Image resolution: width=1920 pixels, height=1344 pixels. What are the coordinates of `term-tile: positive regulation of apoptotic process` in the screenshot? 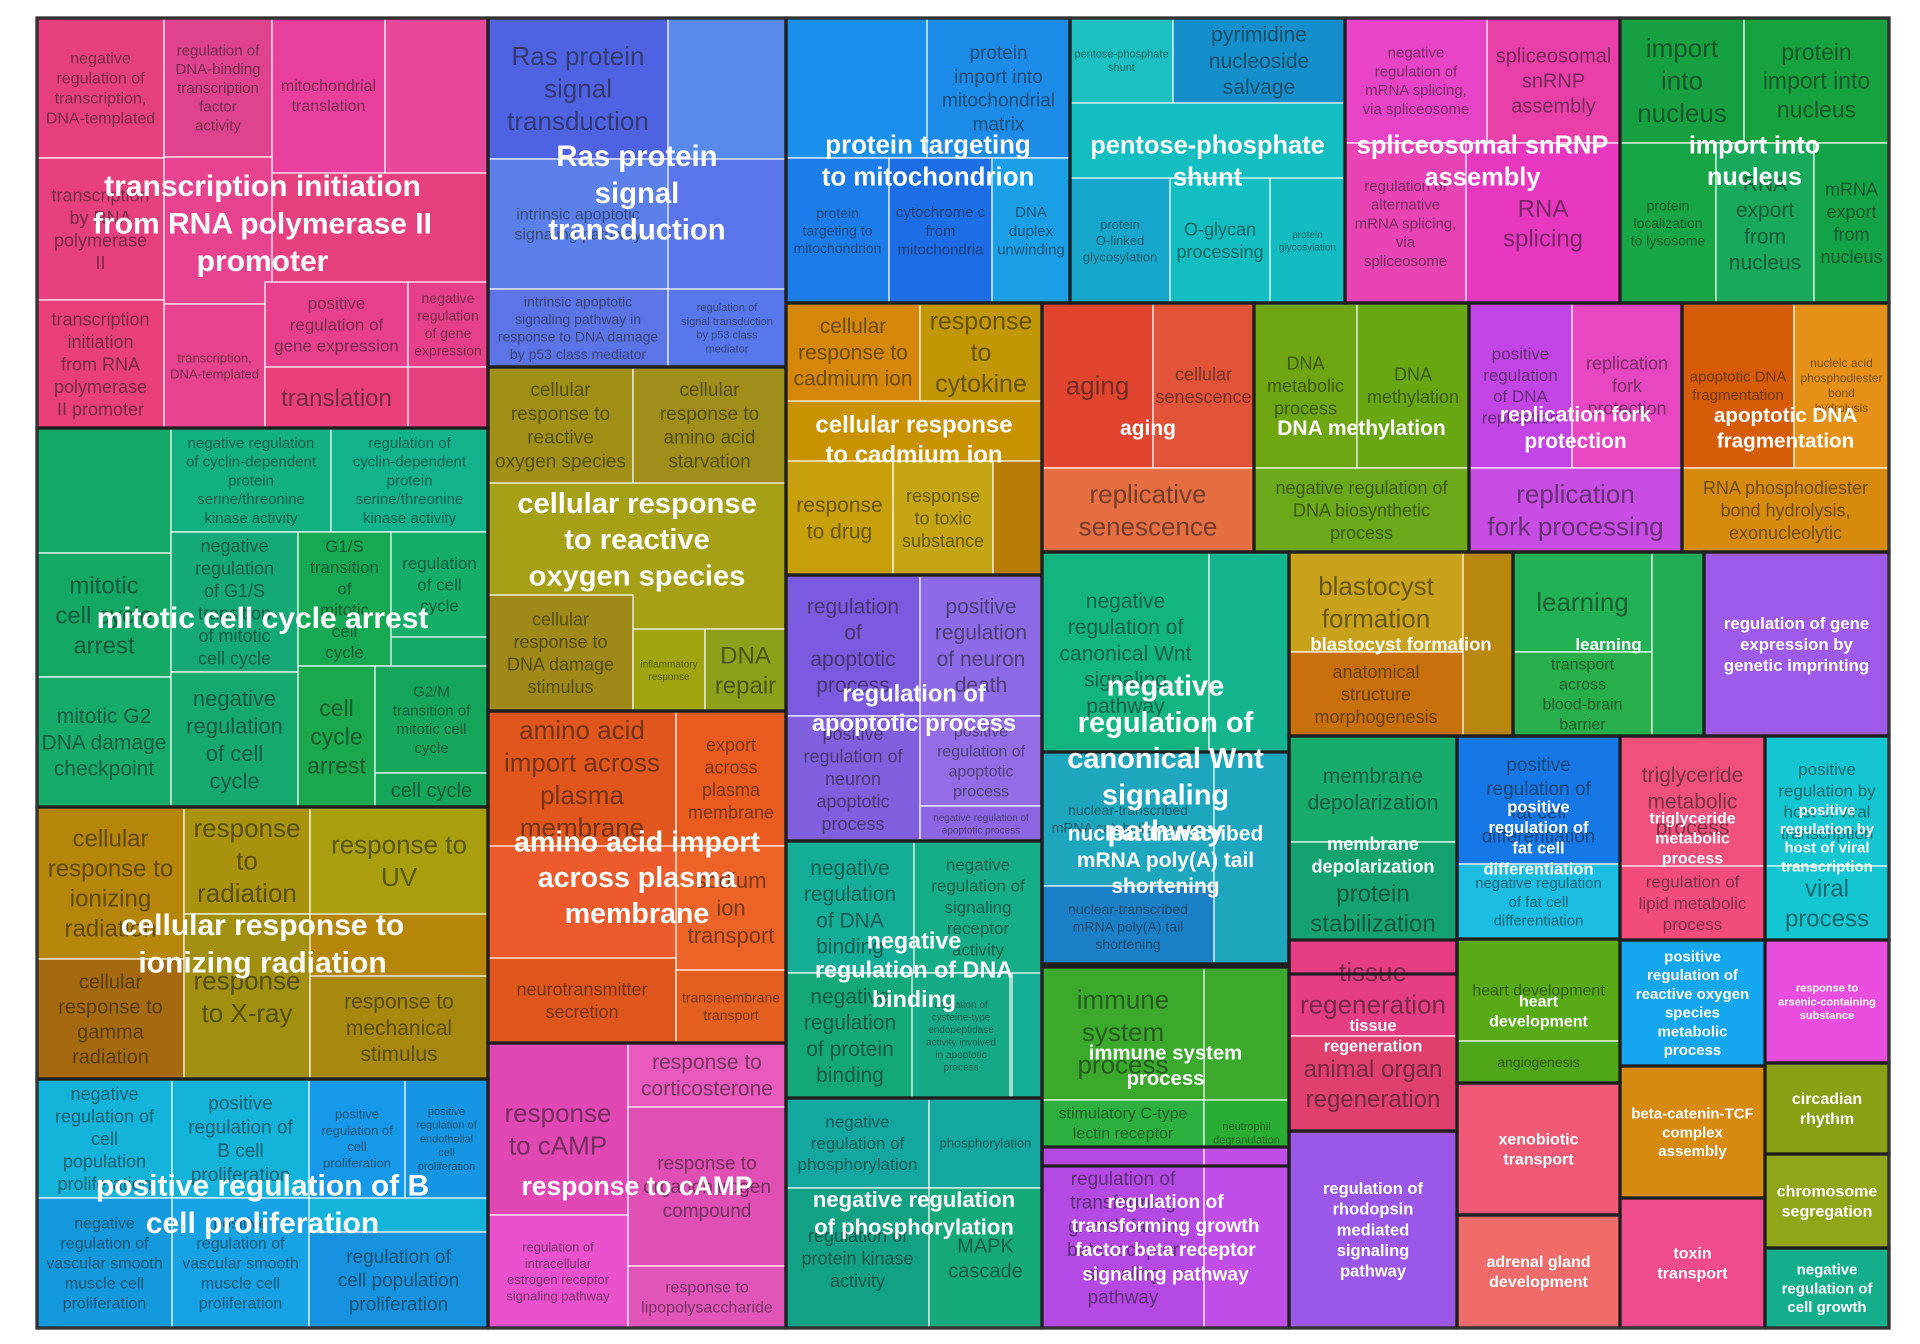 It's located at (981, 761).